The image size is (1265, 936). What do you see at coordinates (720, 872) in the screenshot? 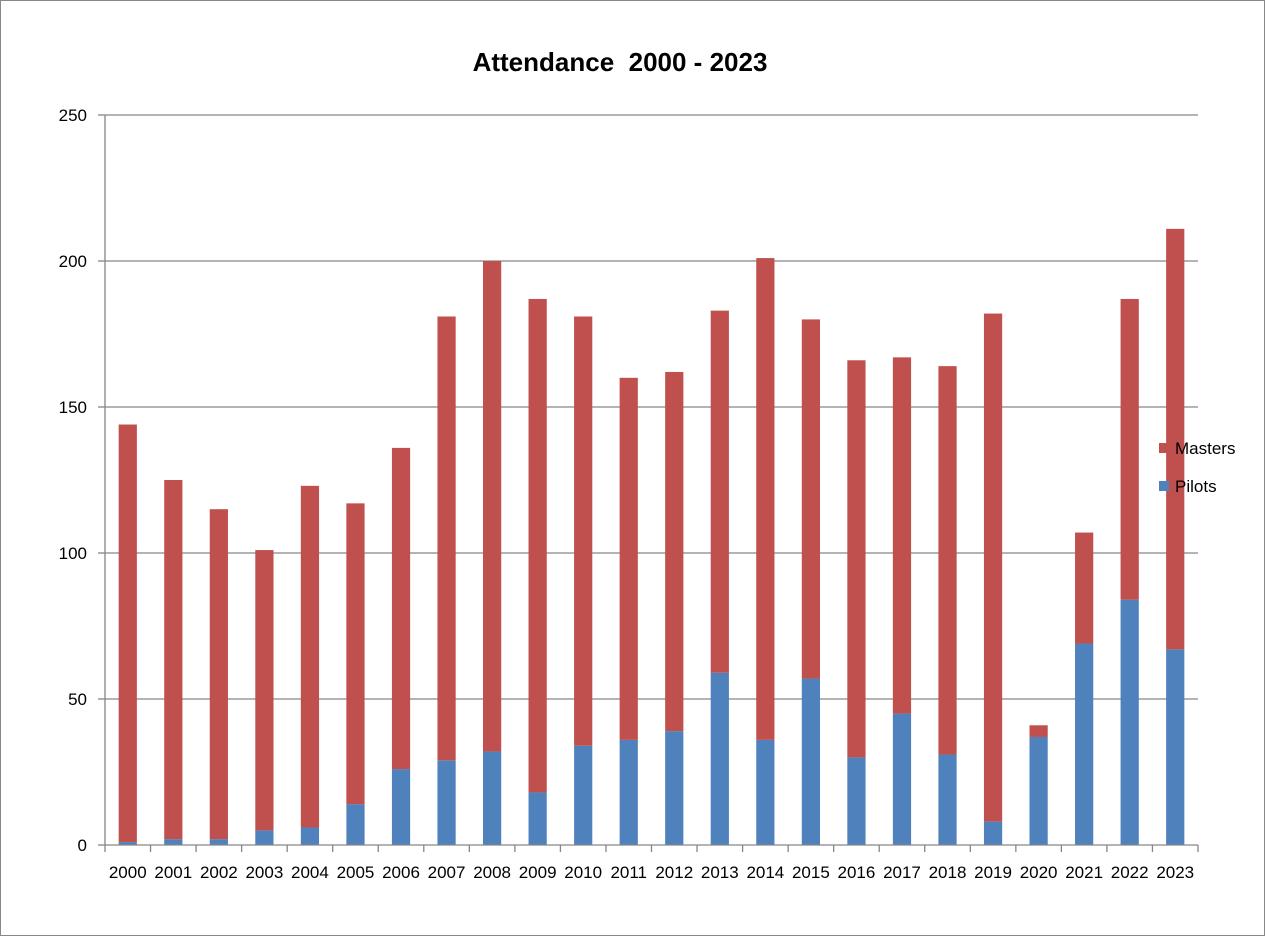
I see `x-tick-label: 2013` at bounding box center [720, 872].